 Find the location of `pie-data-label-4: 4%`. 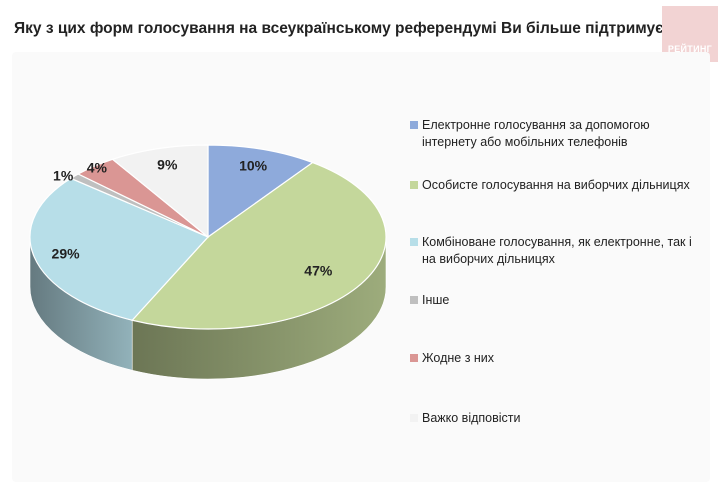

pie-data-label-4: 4% is located at coordinates (97, 168).